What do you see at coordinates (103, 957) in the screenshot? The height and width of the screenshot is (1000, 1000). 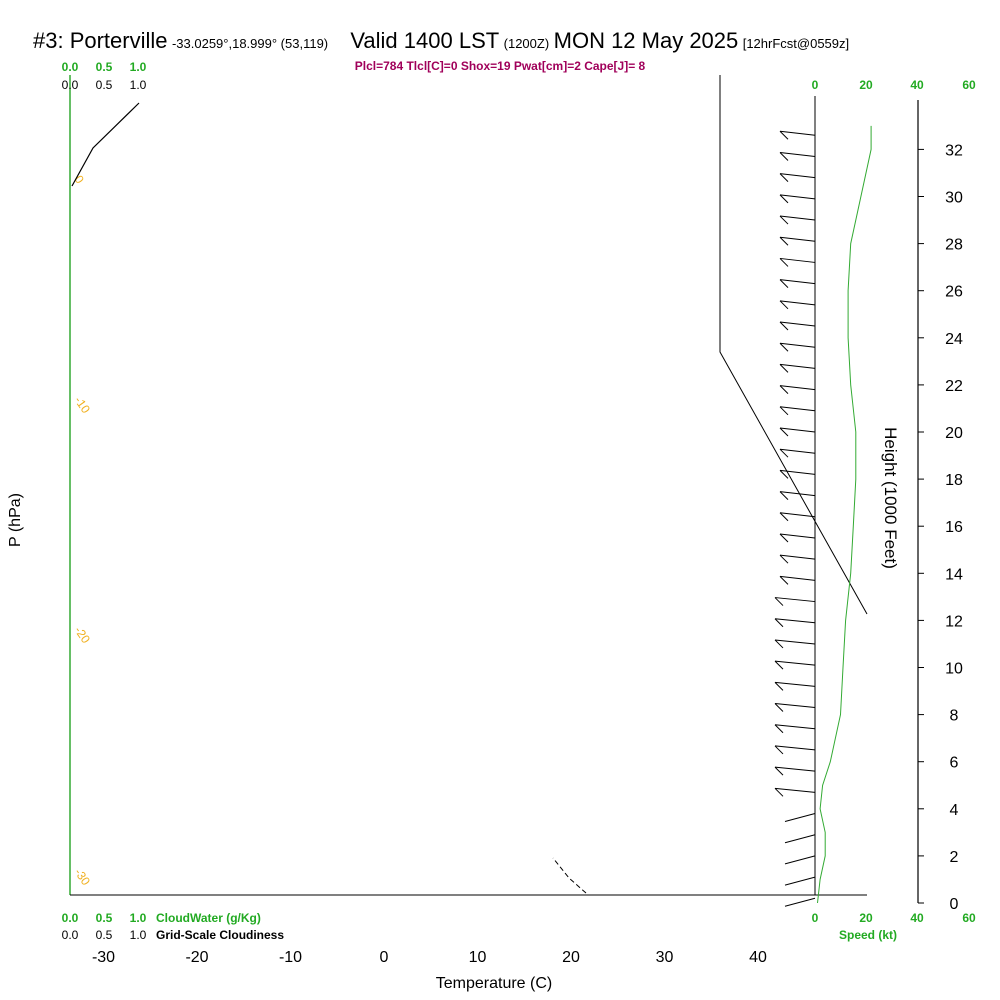 I see `x-tick-label: -30` at bounding box center [103, 957].